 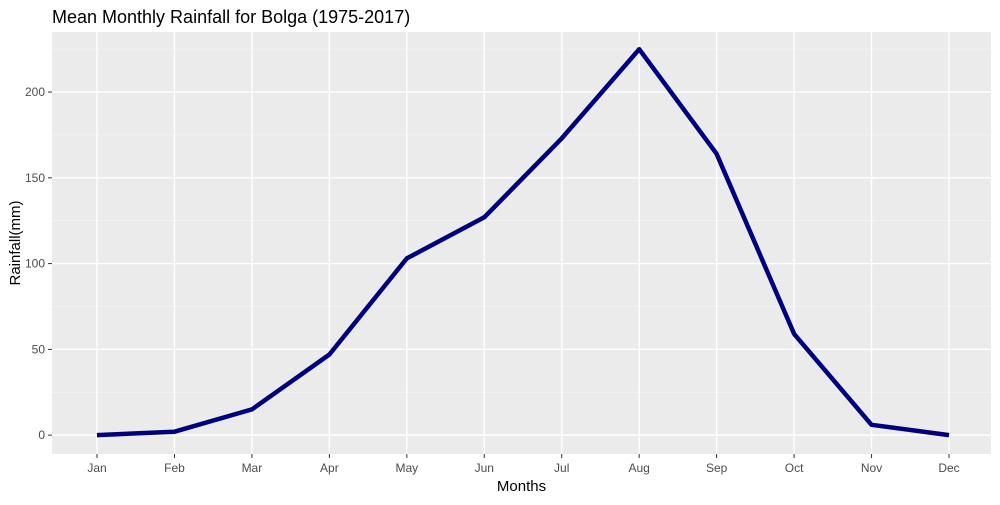 What do you see at coordinates (252, 468) in the screenshot?
I see `x-tick-label: Mar` at bounding box center [252, 468].